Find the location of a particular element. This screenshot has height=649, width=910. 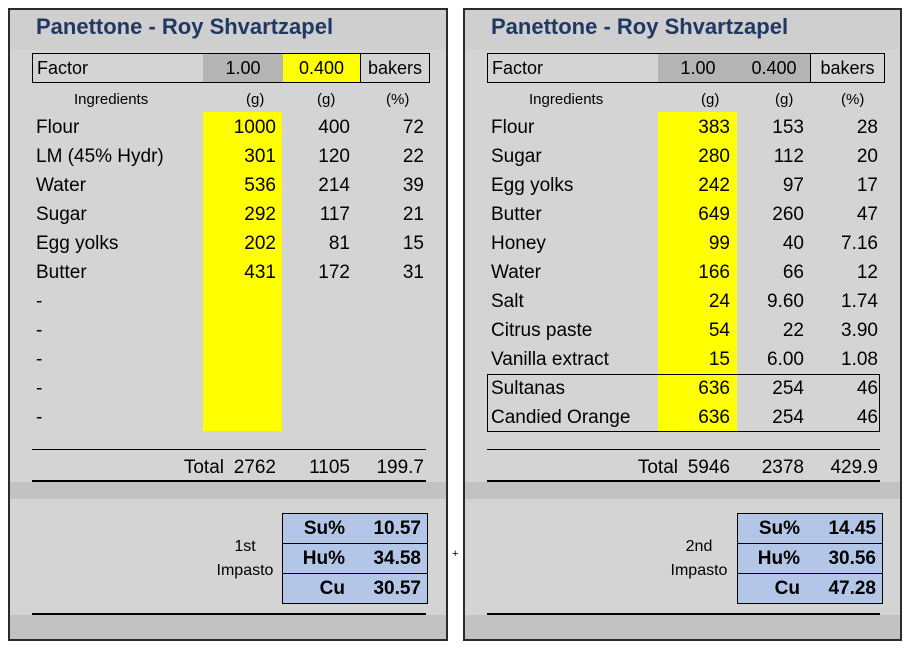

ingredient-grams-input: 280 is located at coordinates (714, 156).